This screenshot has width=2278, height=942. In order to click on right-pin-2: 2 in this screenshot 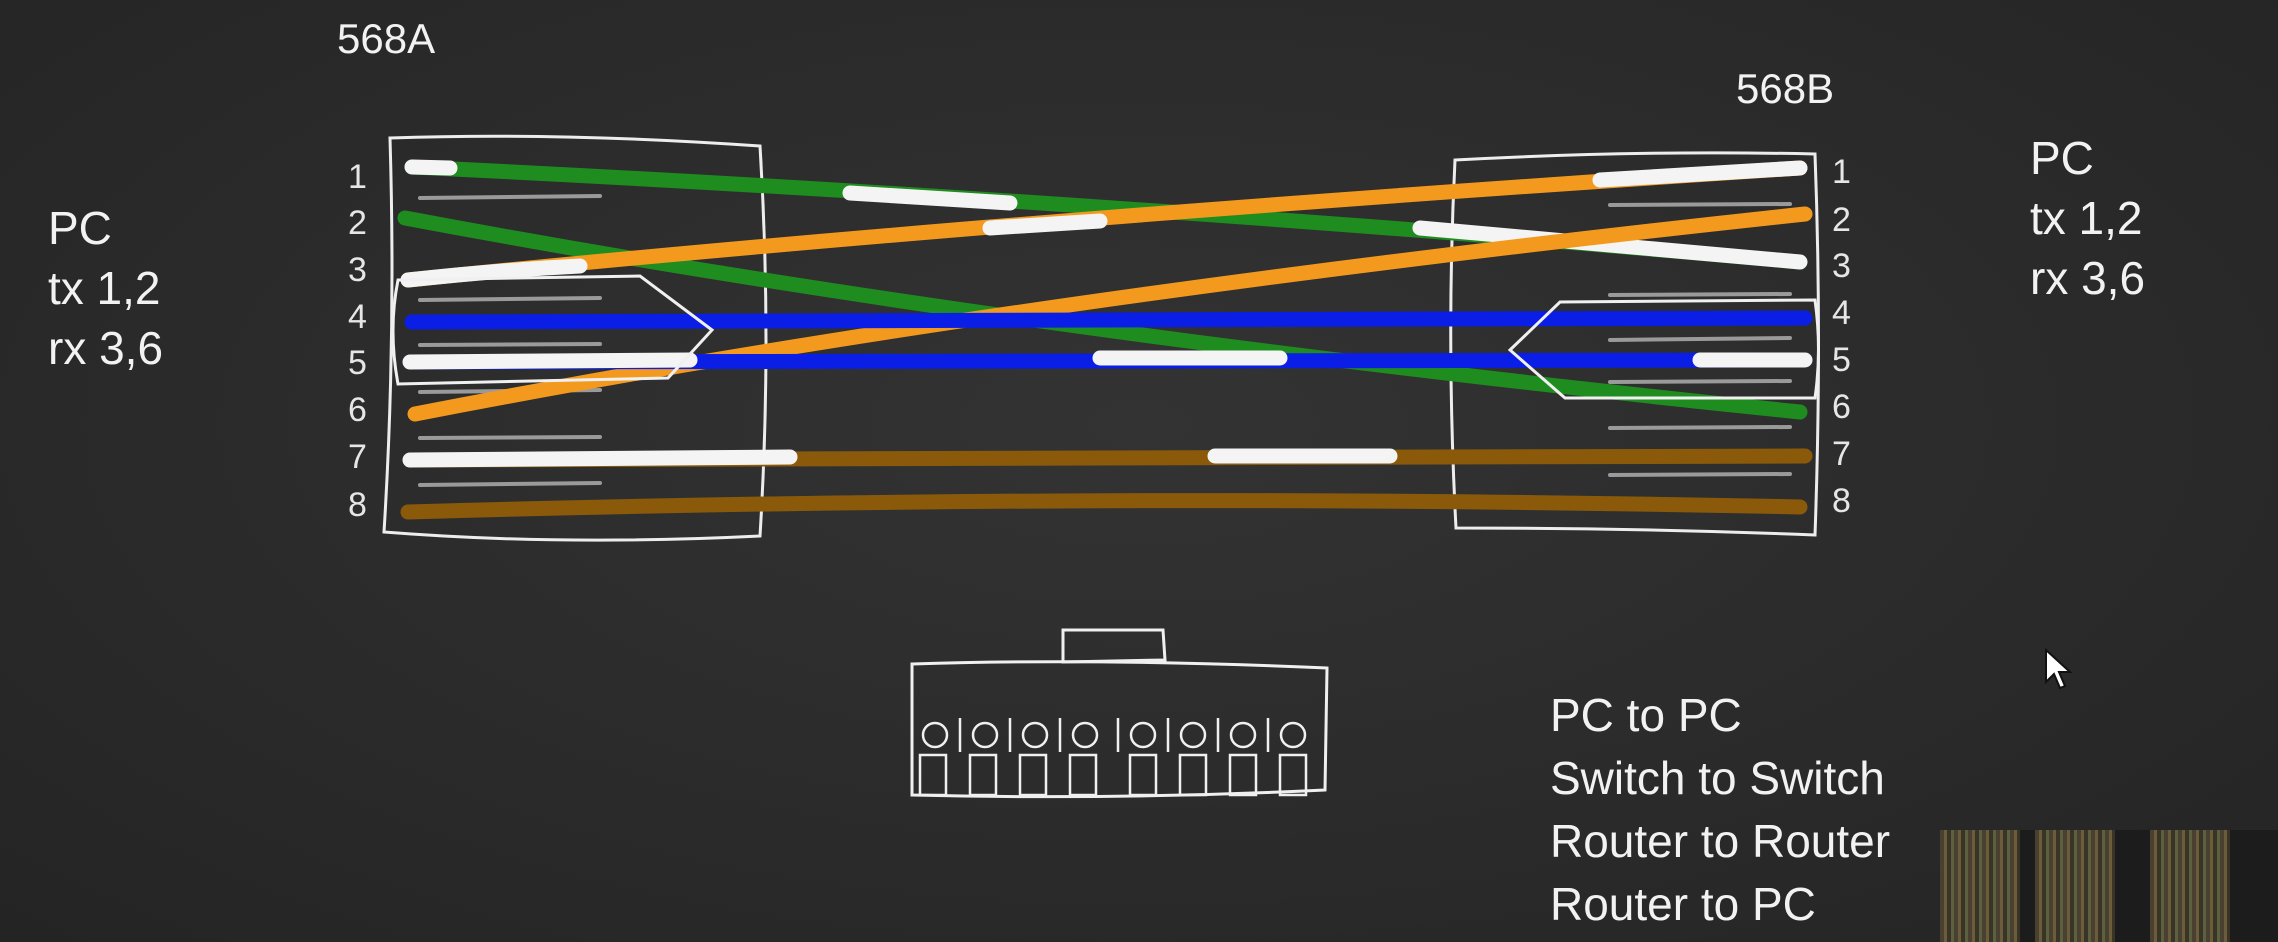, I will do `click(1841, 220)`.